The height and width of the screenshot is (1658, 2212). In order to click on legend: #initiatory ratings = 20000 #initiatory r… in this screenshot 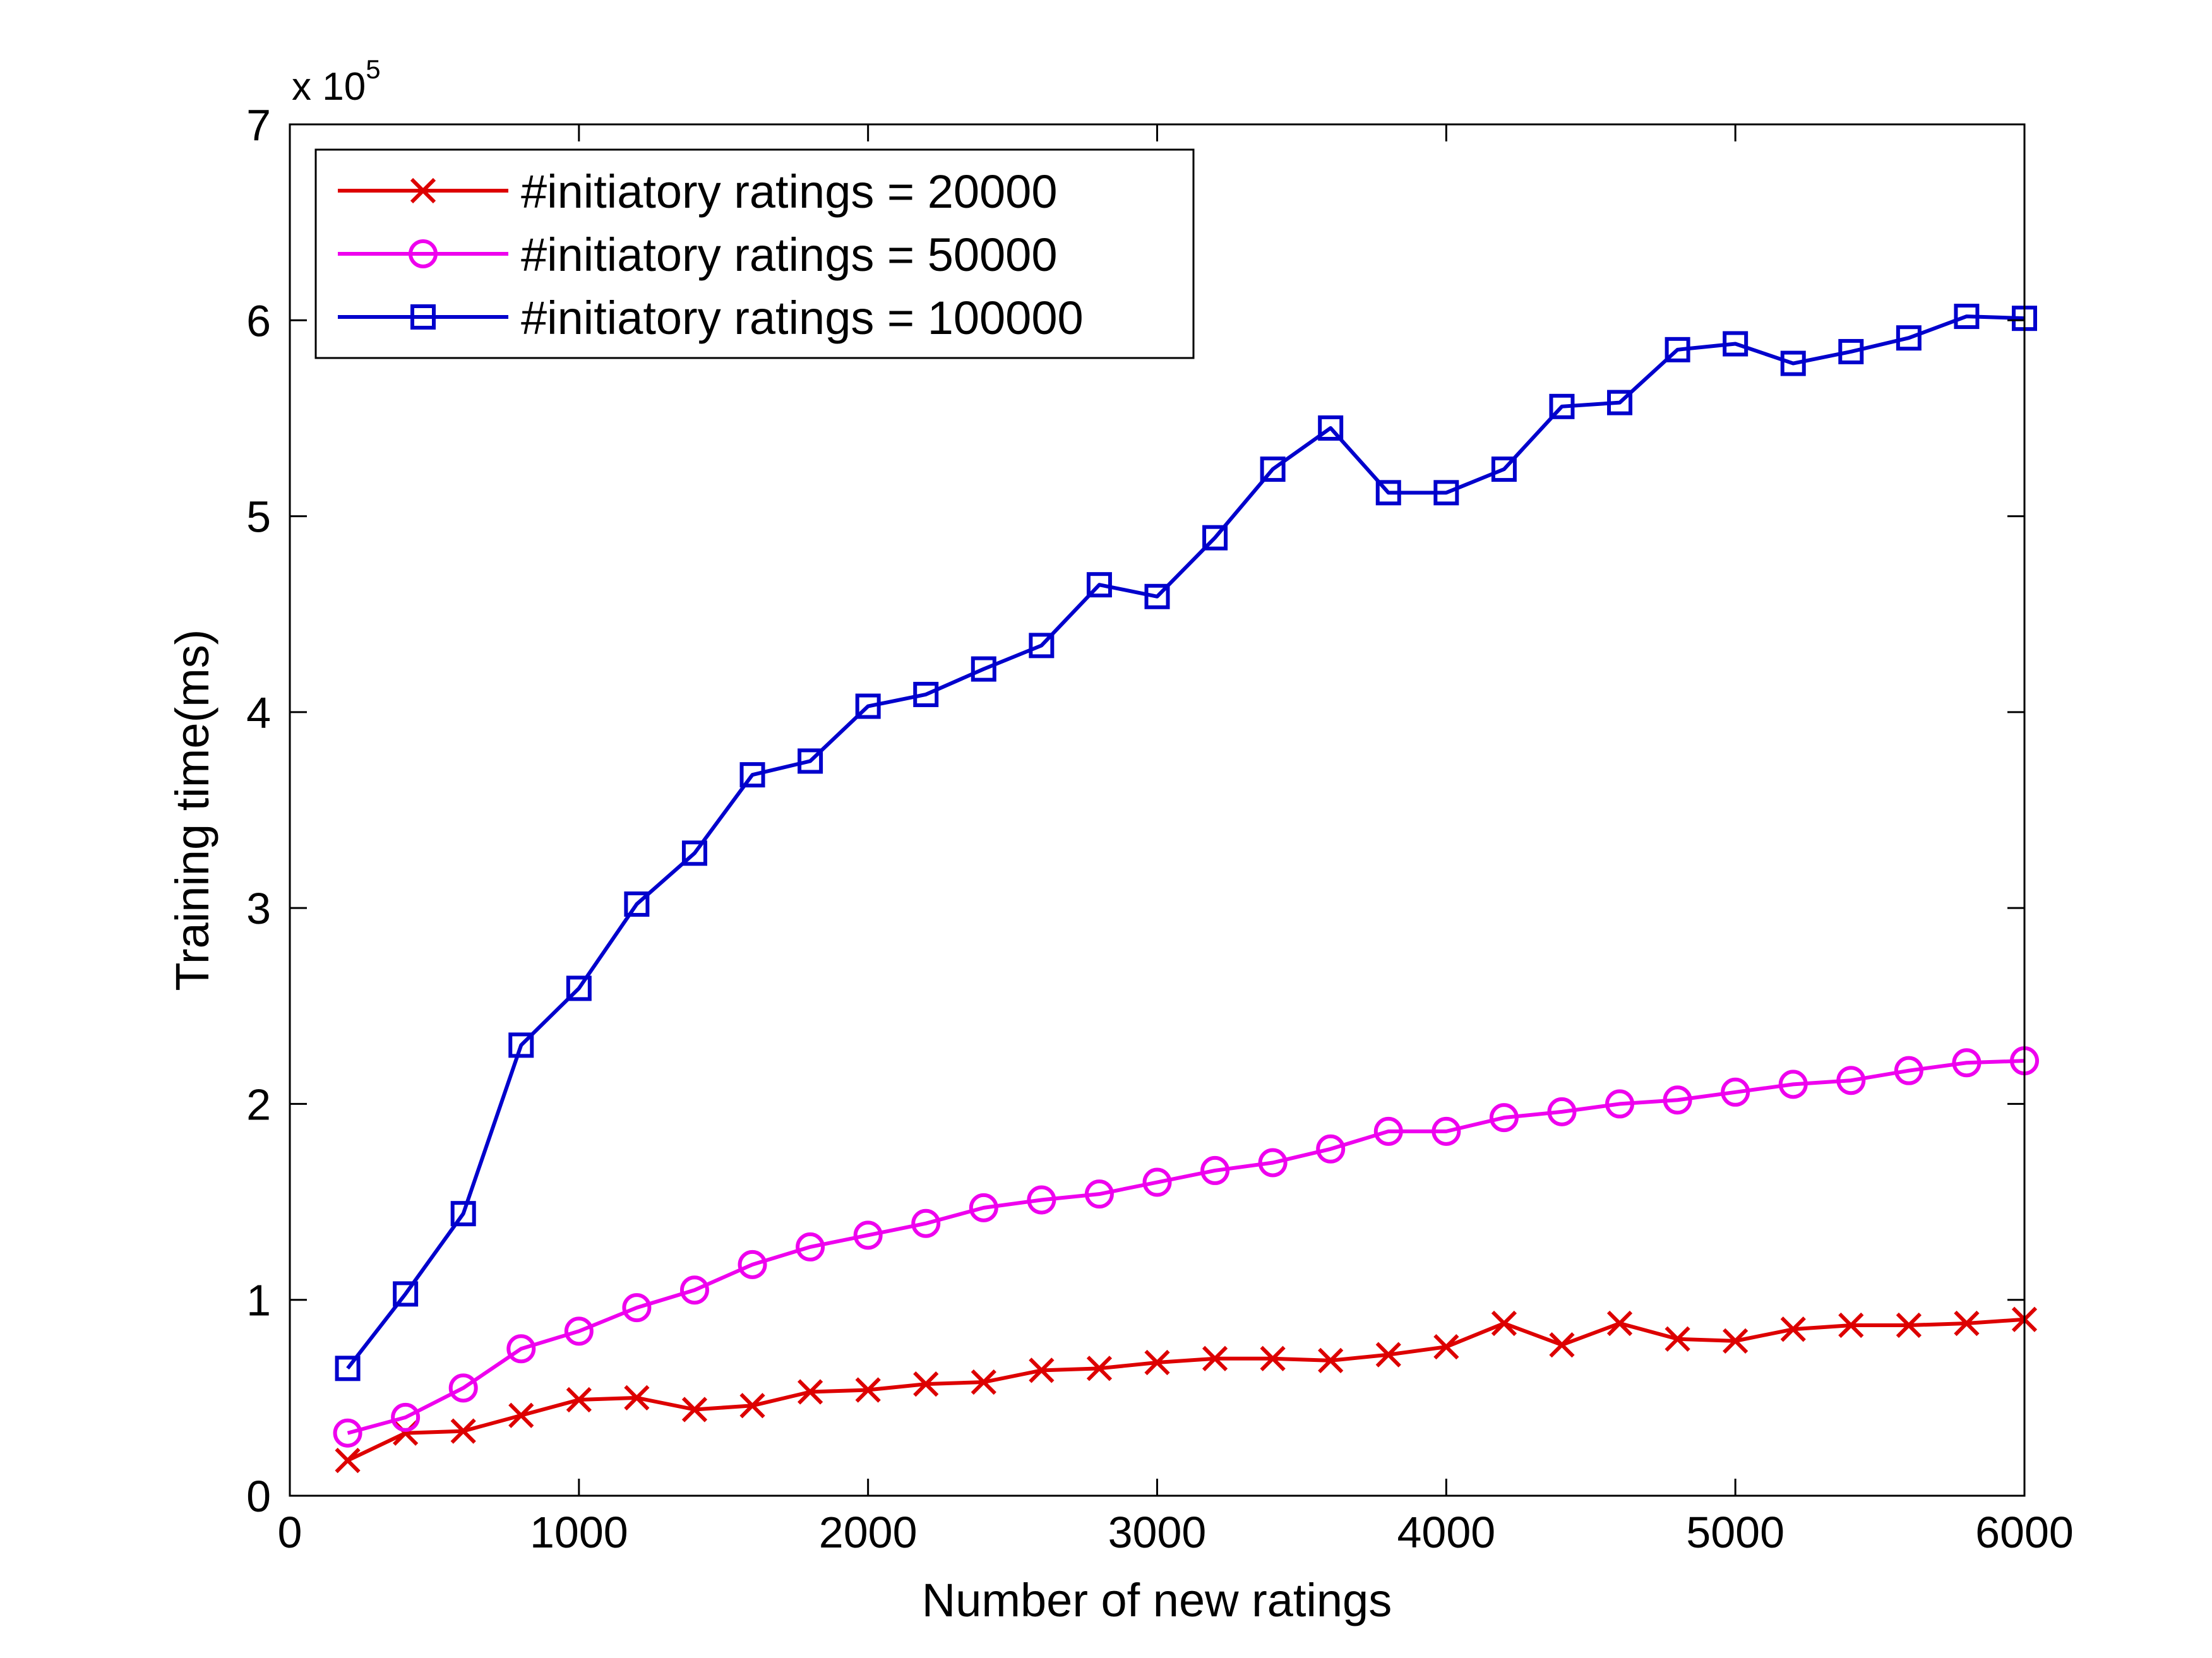, I will do `click(754, 253)`.